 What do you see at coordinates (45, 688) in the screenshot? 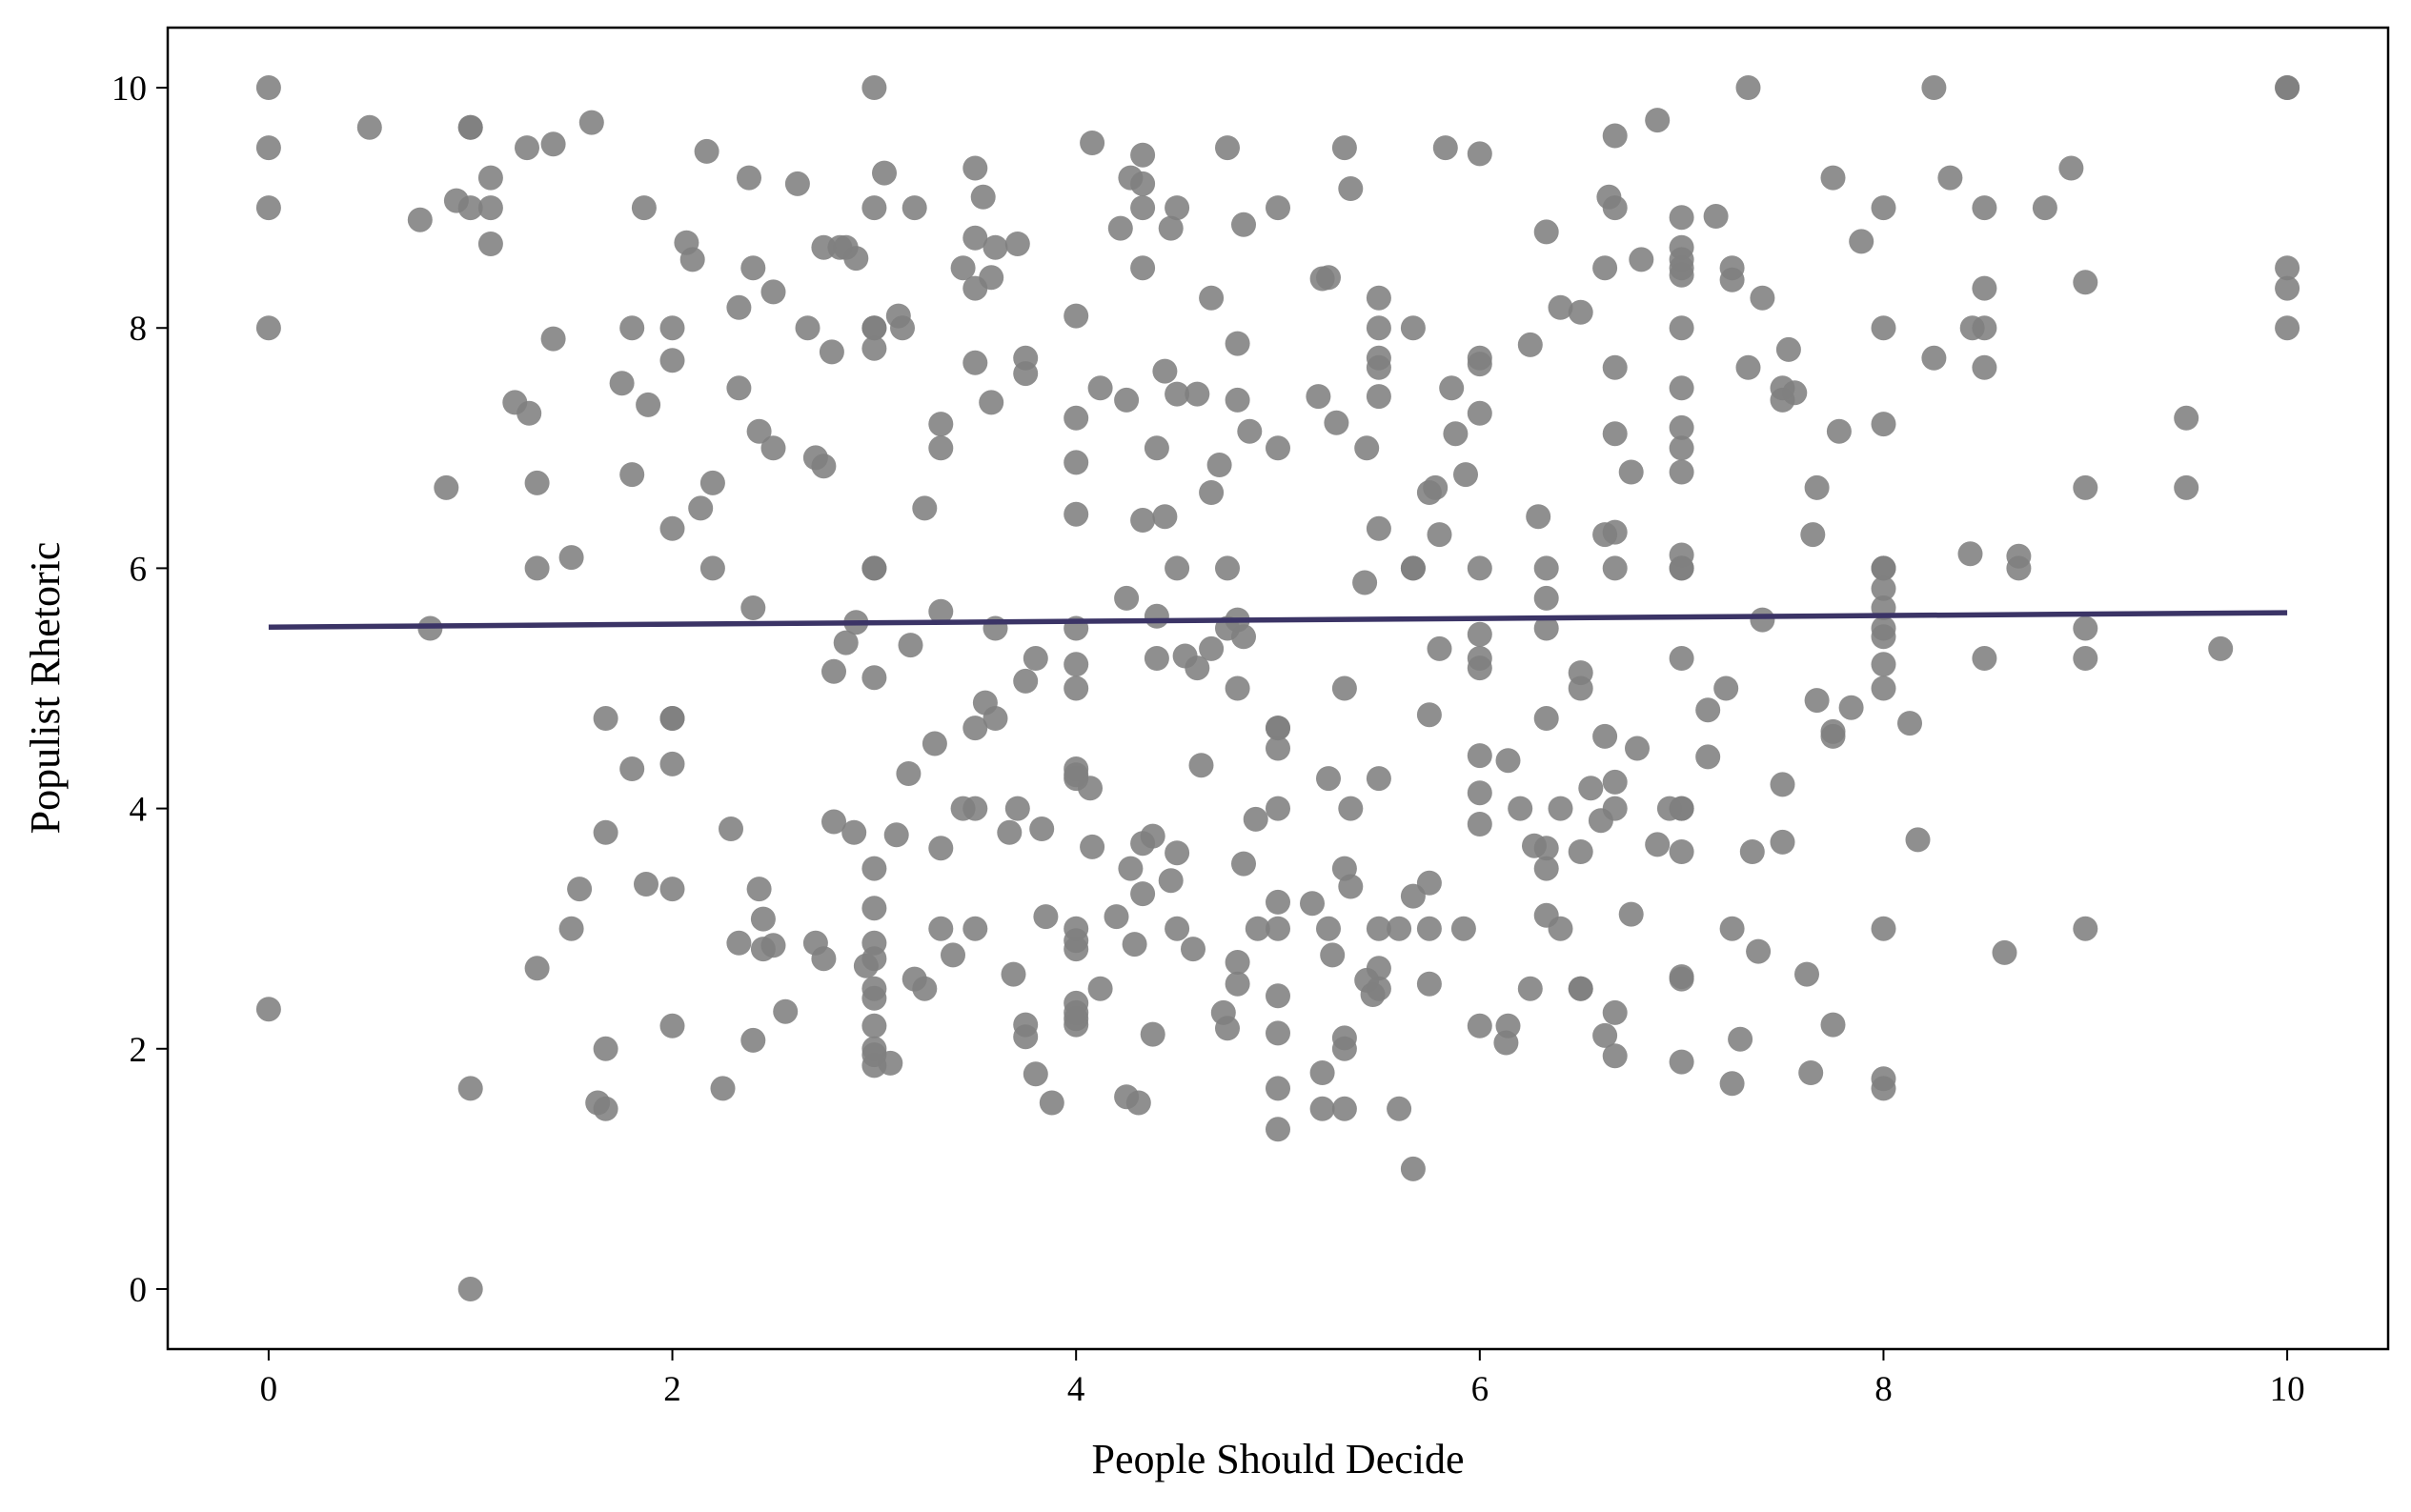
I see `y-axis-title: Populist Rhetoric` at bounding box center [45, 688].